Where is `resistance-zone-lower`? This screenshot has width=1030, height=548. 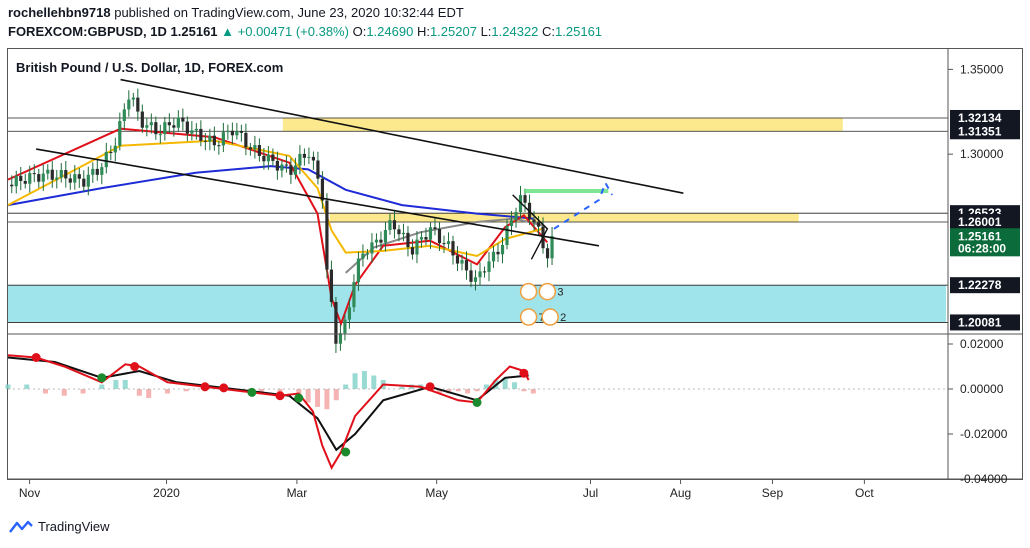 resistance-zone-lower is located at coordinates (564, 218).